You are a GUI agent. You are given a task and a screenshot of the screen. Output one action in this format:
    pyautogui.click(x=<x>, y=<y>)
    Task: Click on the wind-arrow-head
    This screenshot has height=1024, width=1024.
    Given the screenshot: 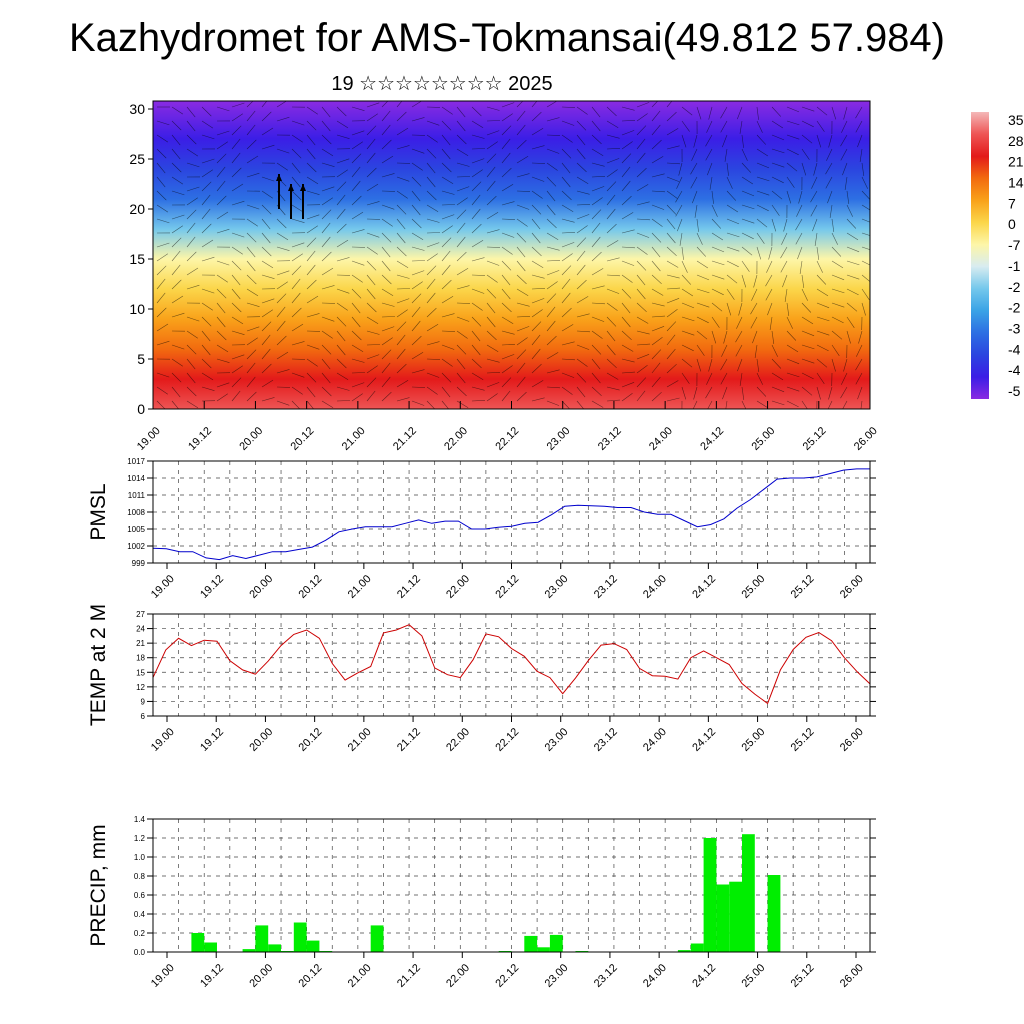 What is the action you would take?
    pyautogui.click(x=279, y=177)
    